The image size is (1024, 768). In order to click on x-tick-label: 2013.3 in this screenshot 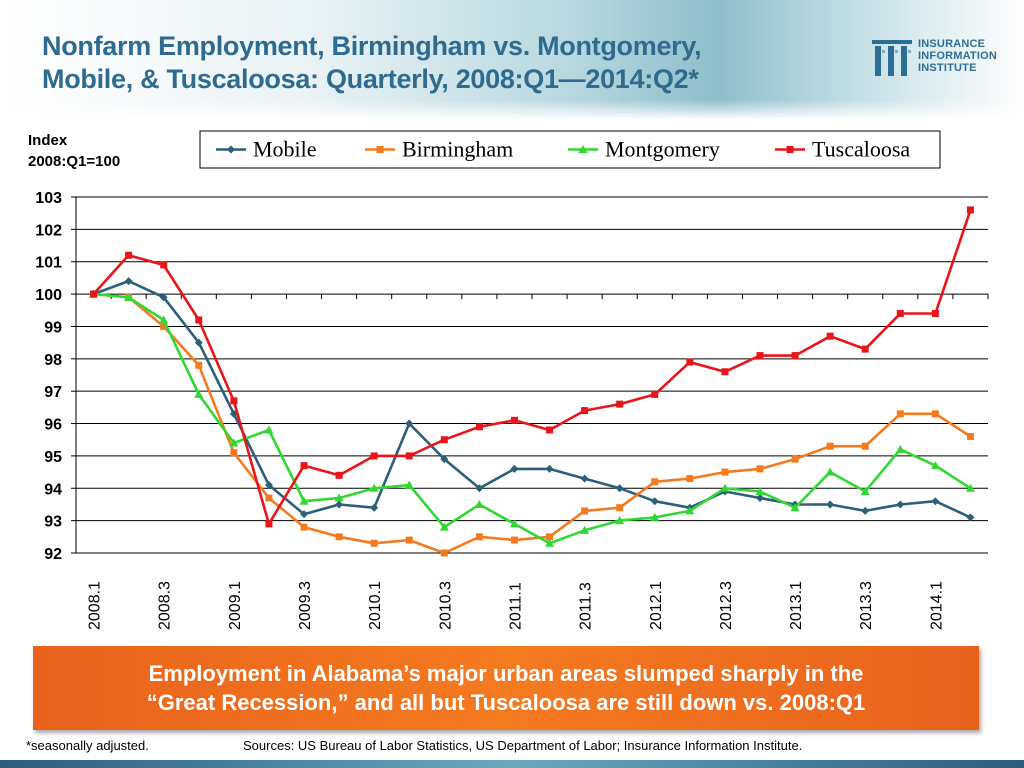, I will do `click(866, 605)`.